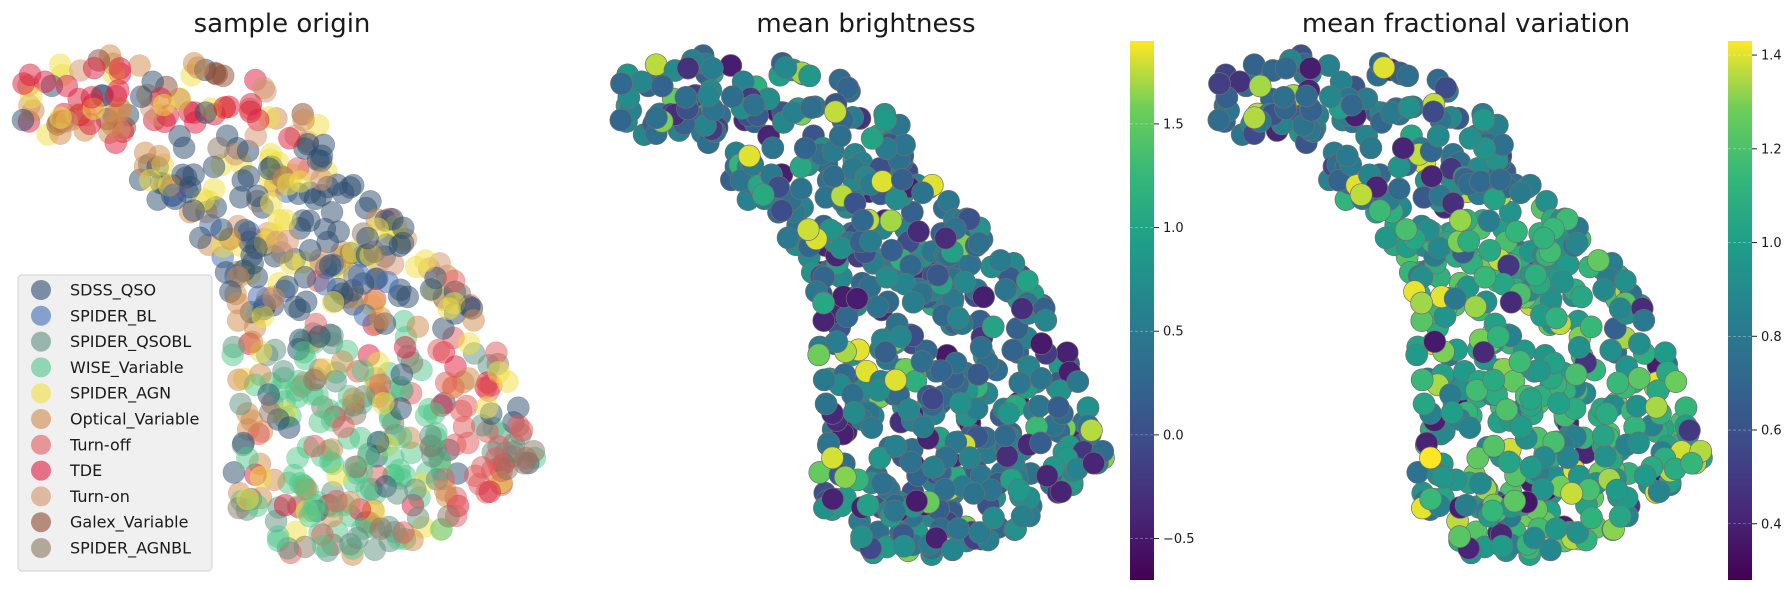  I want to click on colorbar-tick-label: 1.5, so click(1173, 124).